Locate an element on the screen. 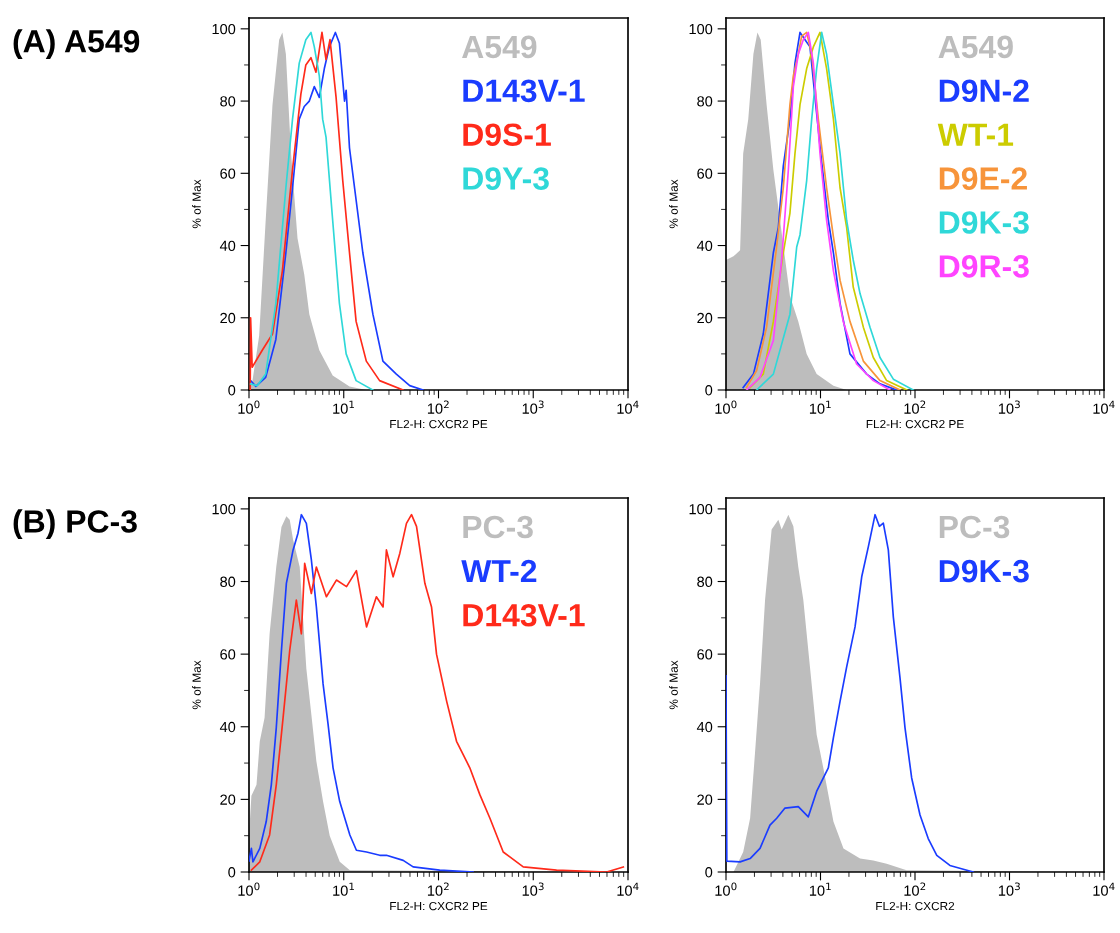  text: WT-2 is located at coordinates (499, 571).